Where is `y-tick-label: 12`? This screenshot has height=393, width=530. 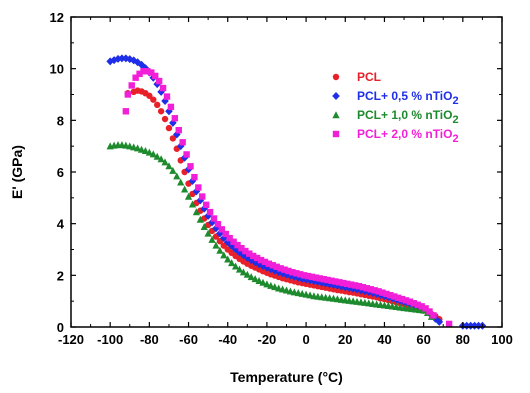
y-tick-label: 12 is located at coordinates (57, 17).